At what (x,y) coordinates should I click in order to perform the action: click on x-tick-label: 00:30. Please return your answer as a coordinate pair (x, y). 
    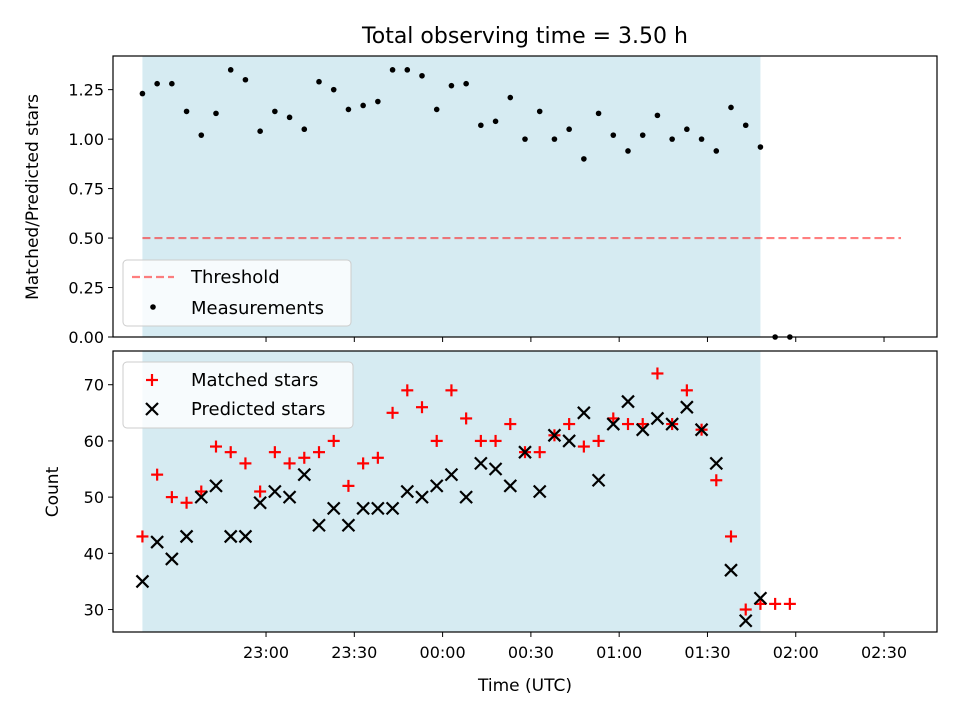
    Looking at the image, I should click on (531, 652).